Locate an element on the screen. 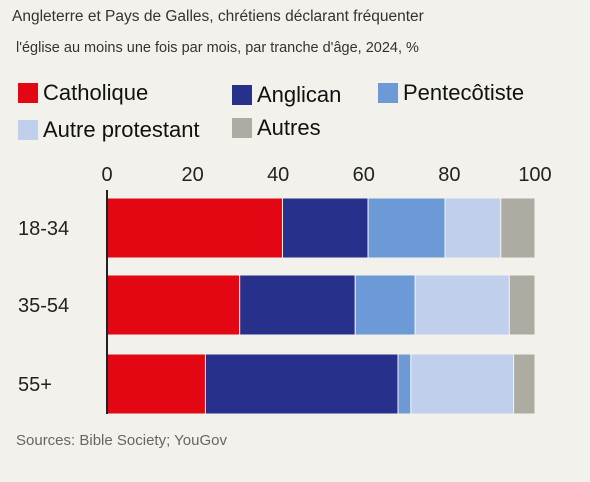 This screenshot has width=590, height=482. legend-swatch-anglican is located at coordinates (242, 95).